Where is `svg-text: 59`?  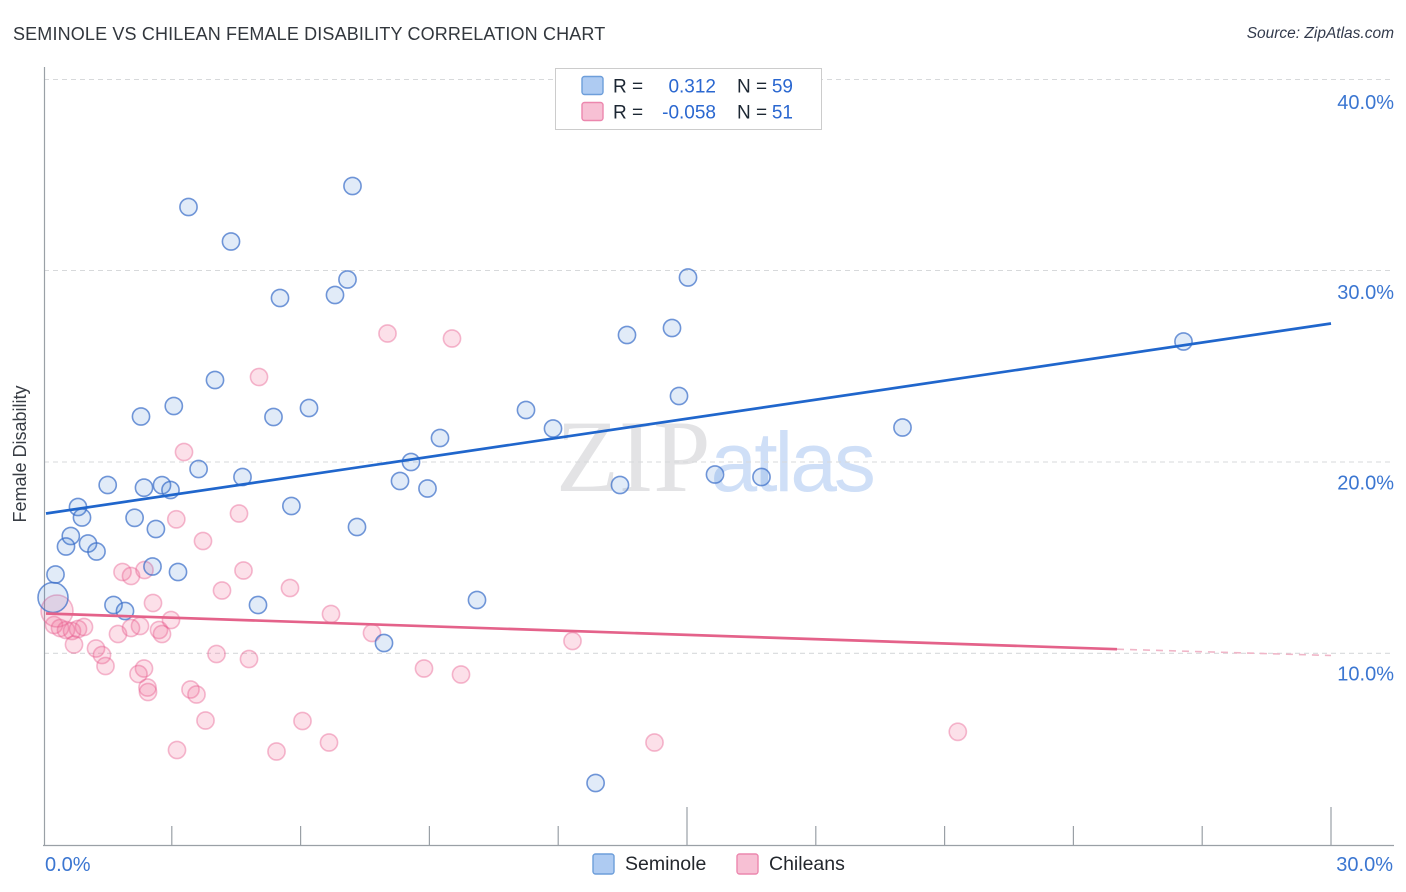
svg-text: 59 is located at coordinates (782, 87).